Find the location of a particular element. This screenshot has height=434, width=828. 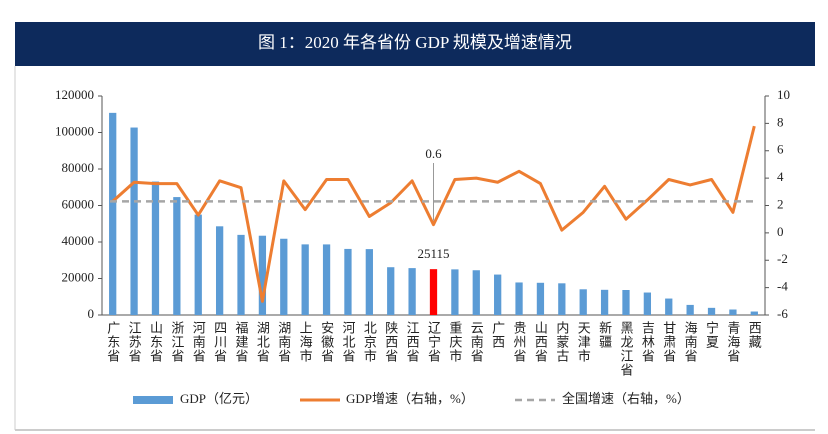

x-tick-label: 北京市 is located at coordinates (369, 342).